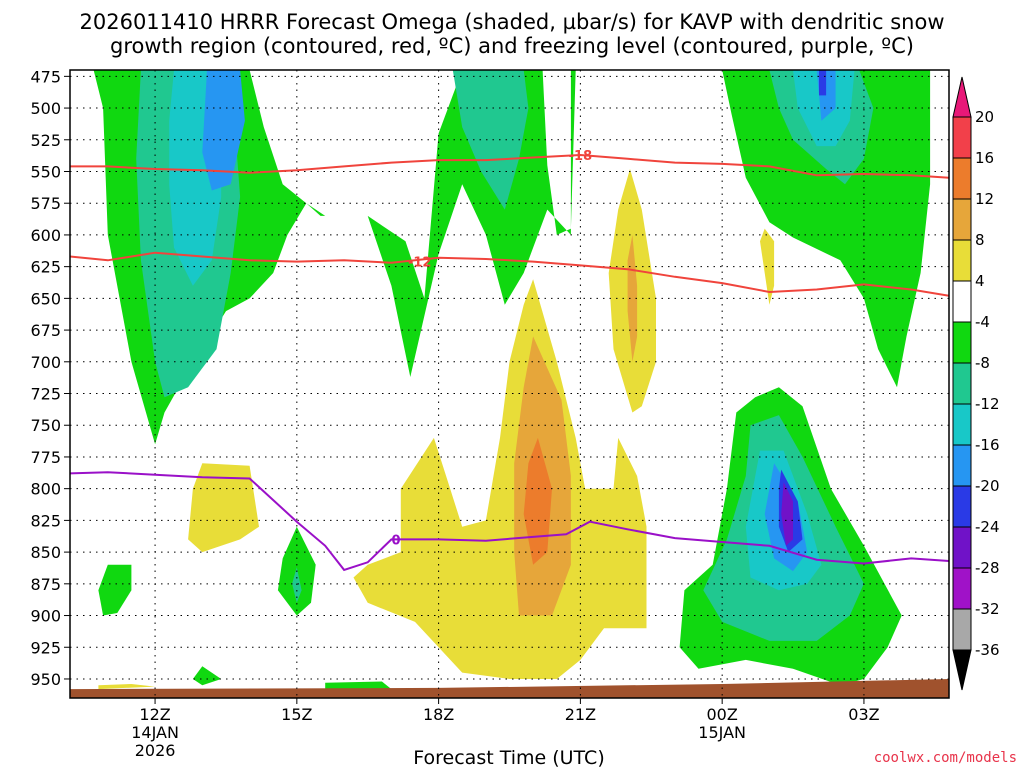  I want to click on x-axis-label: Forecast Time (UTC), so click(508, 757).